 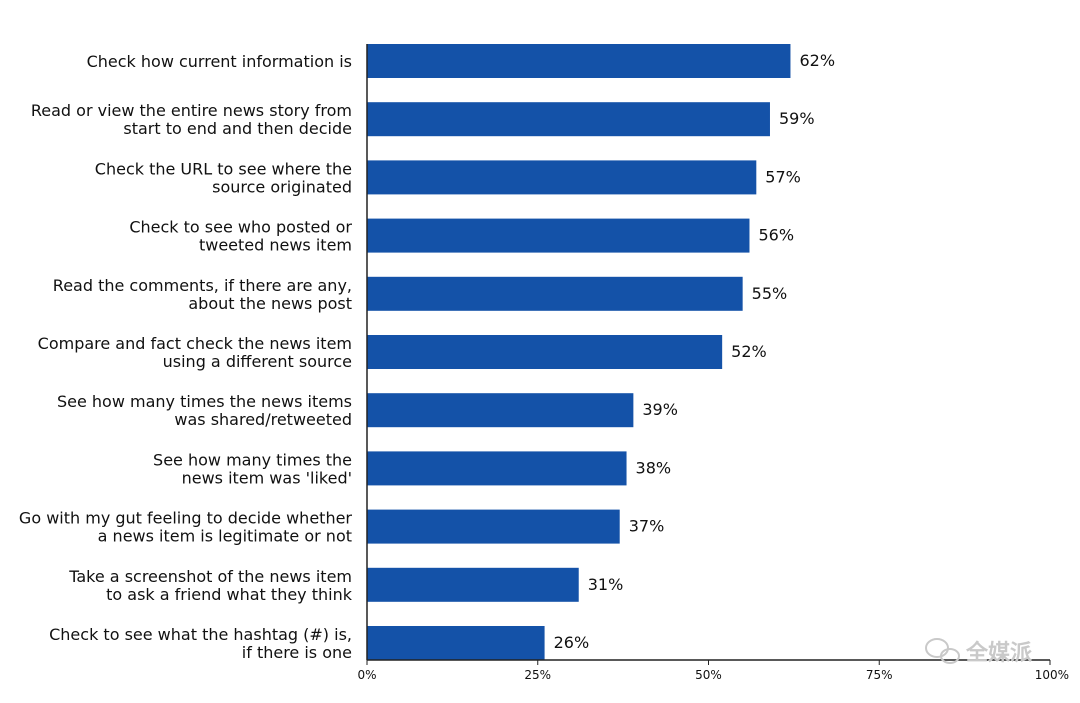 I want to click on category-label-line: Read or view the entire news story from, so click(x=191, y=110).